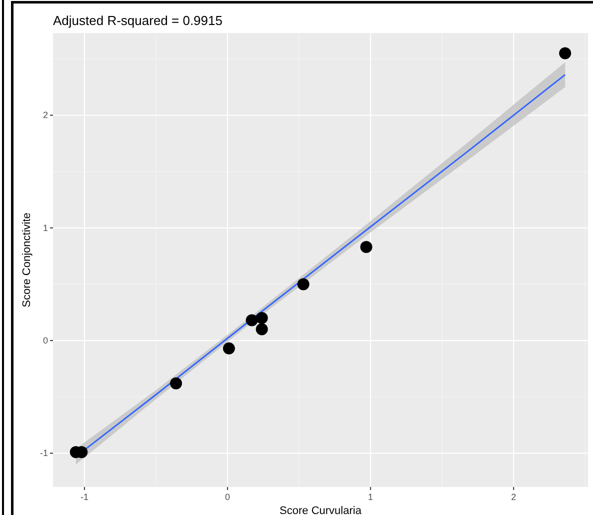 This screenshot has height=515, width=593. I want to click on x-tick-label: 1, so click(371, 497).